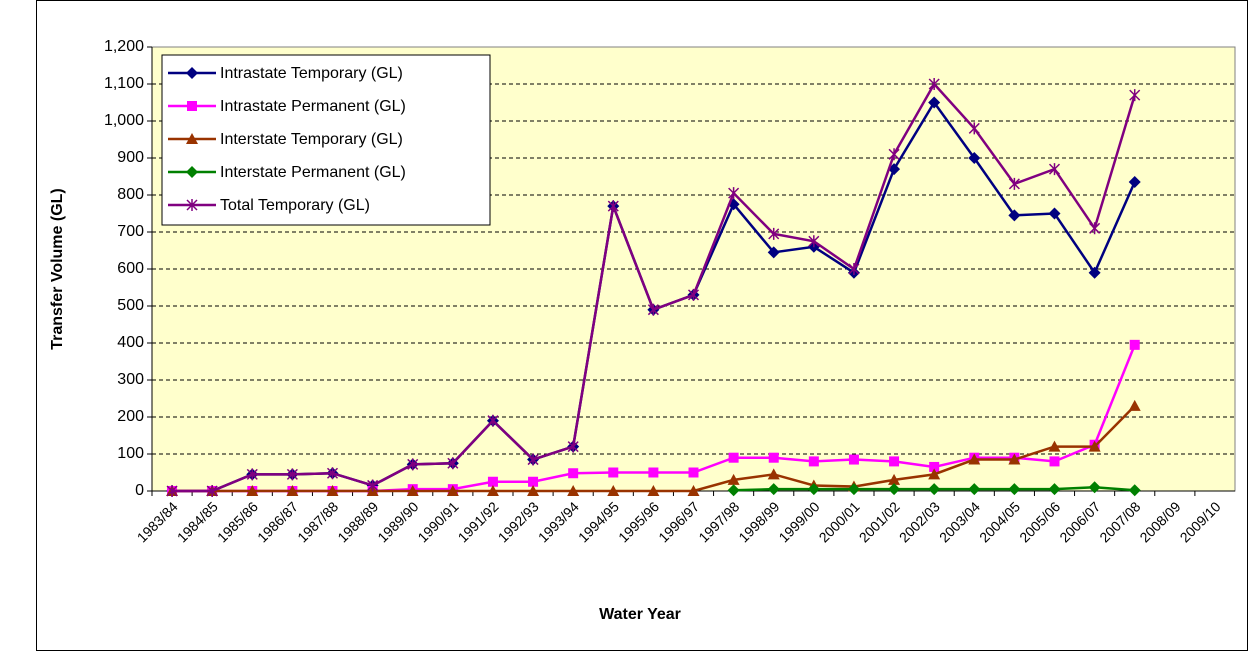 Image resolution: width=1249 pixels, height=651 pixels. I want to click on y-tick-label: 1,000, so click(124, 120).